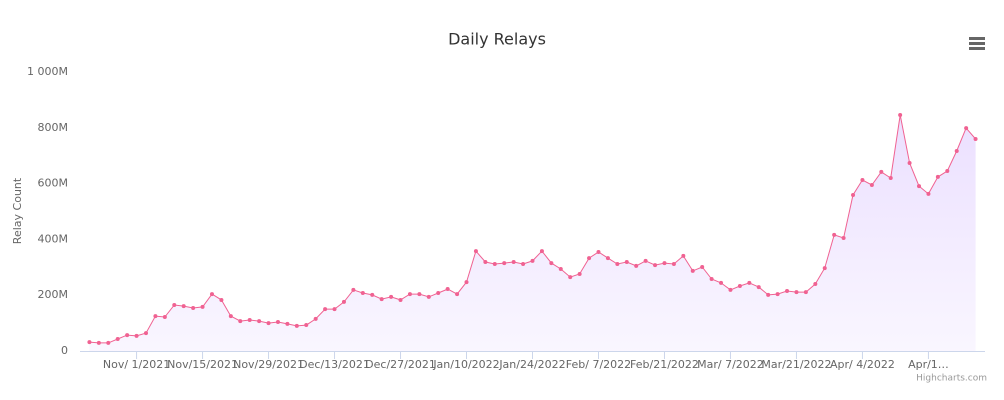 This screenshot has height=400, width=1004. What do you see at coordinates (53, 127) in the screenshot?
I see `y-tick-label: 800M` at bounding box center [53, 127].